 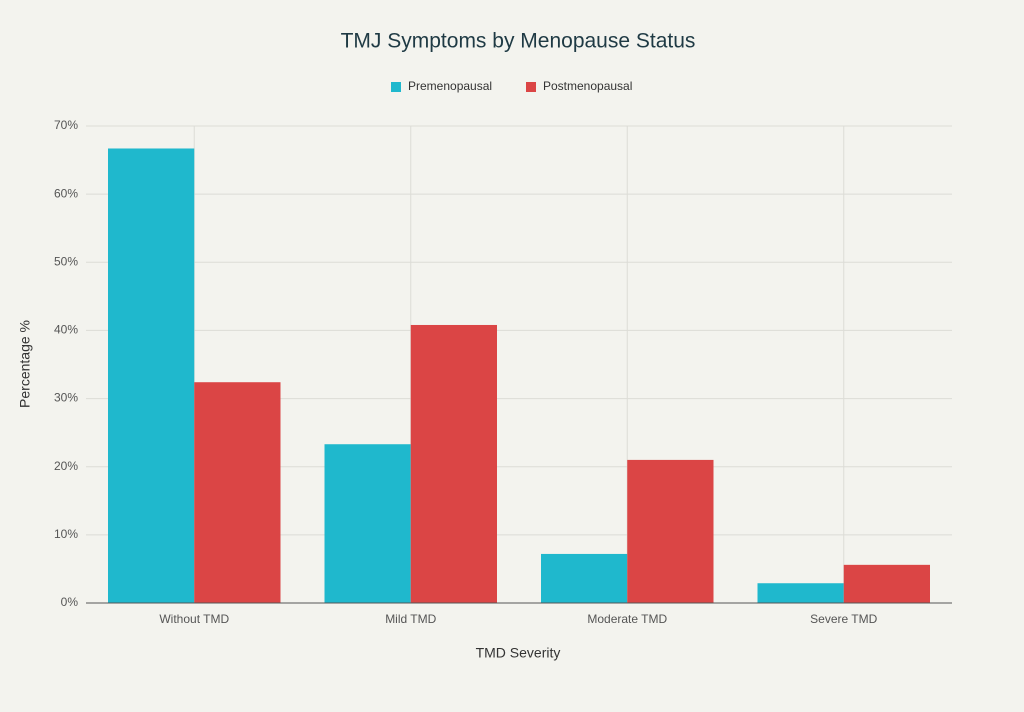 I want to click on x-tick-label: Moderate TMD, so click(x=627, y=619).